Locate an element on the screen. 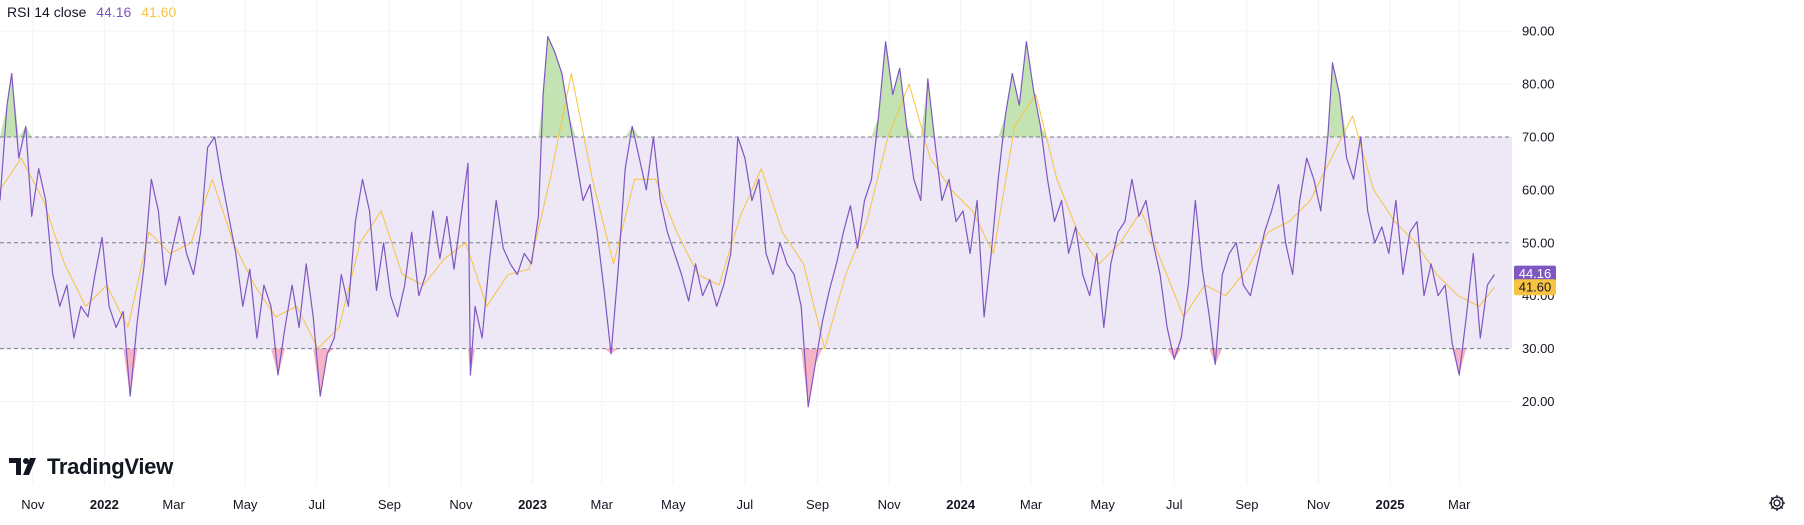 This screenshot has width=1804, height=525. rsi-last-value-badge-text: 44.16 is located at coordinates (1535, 273).